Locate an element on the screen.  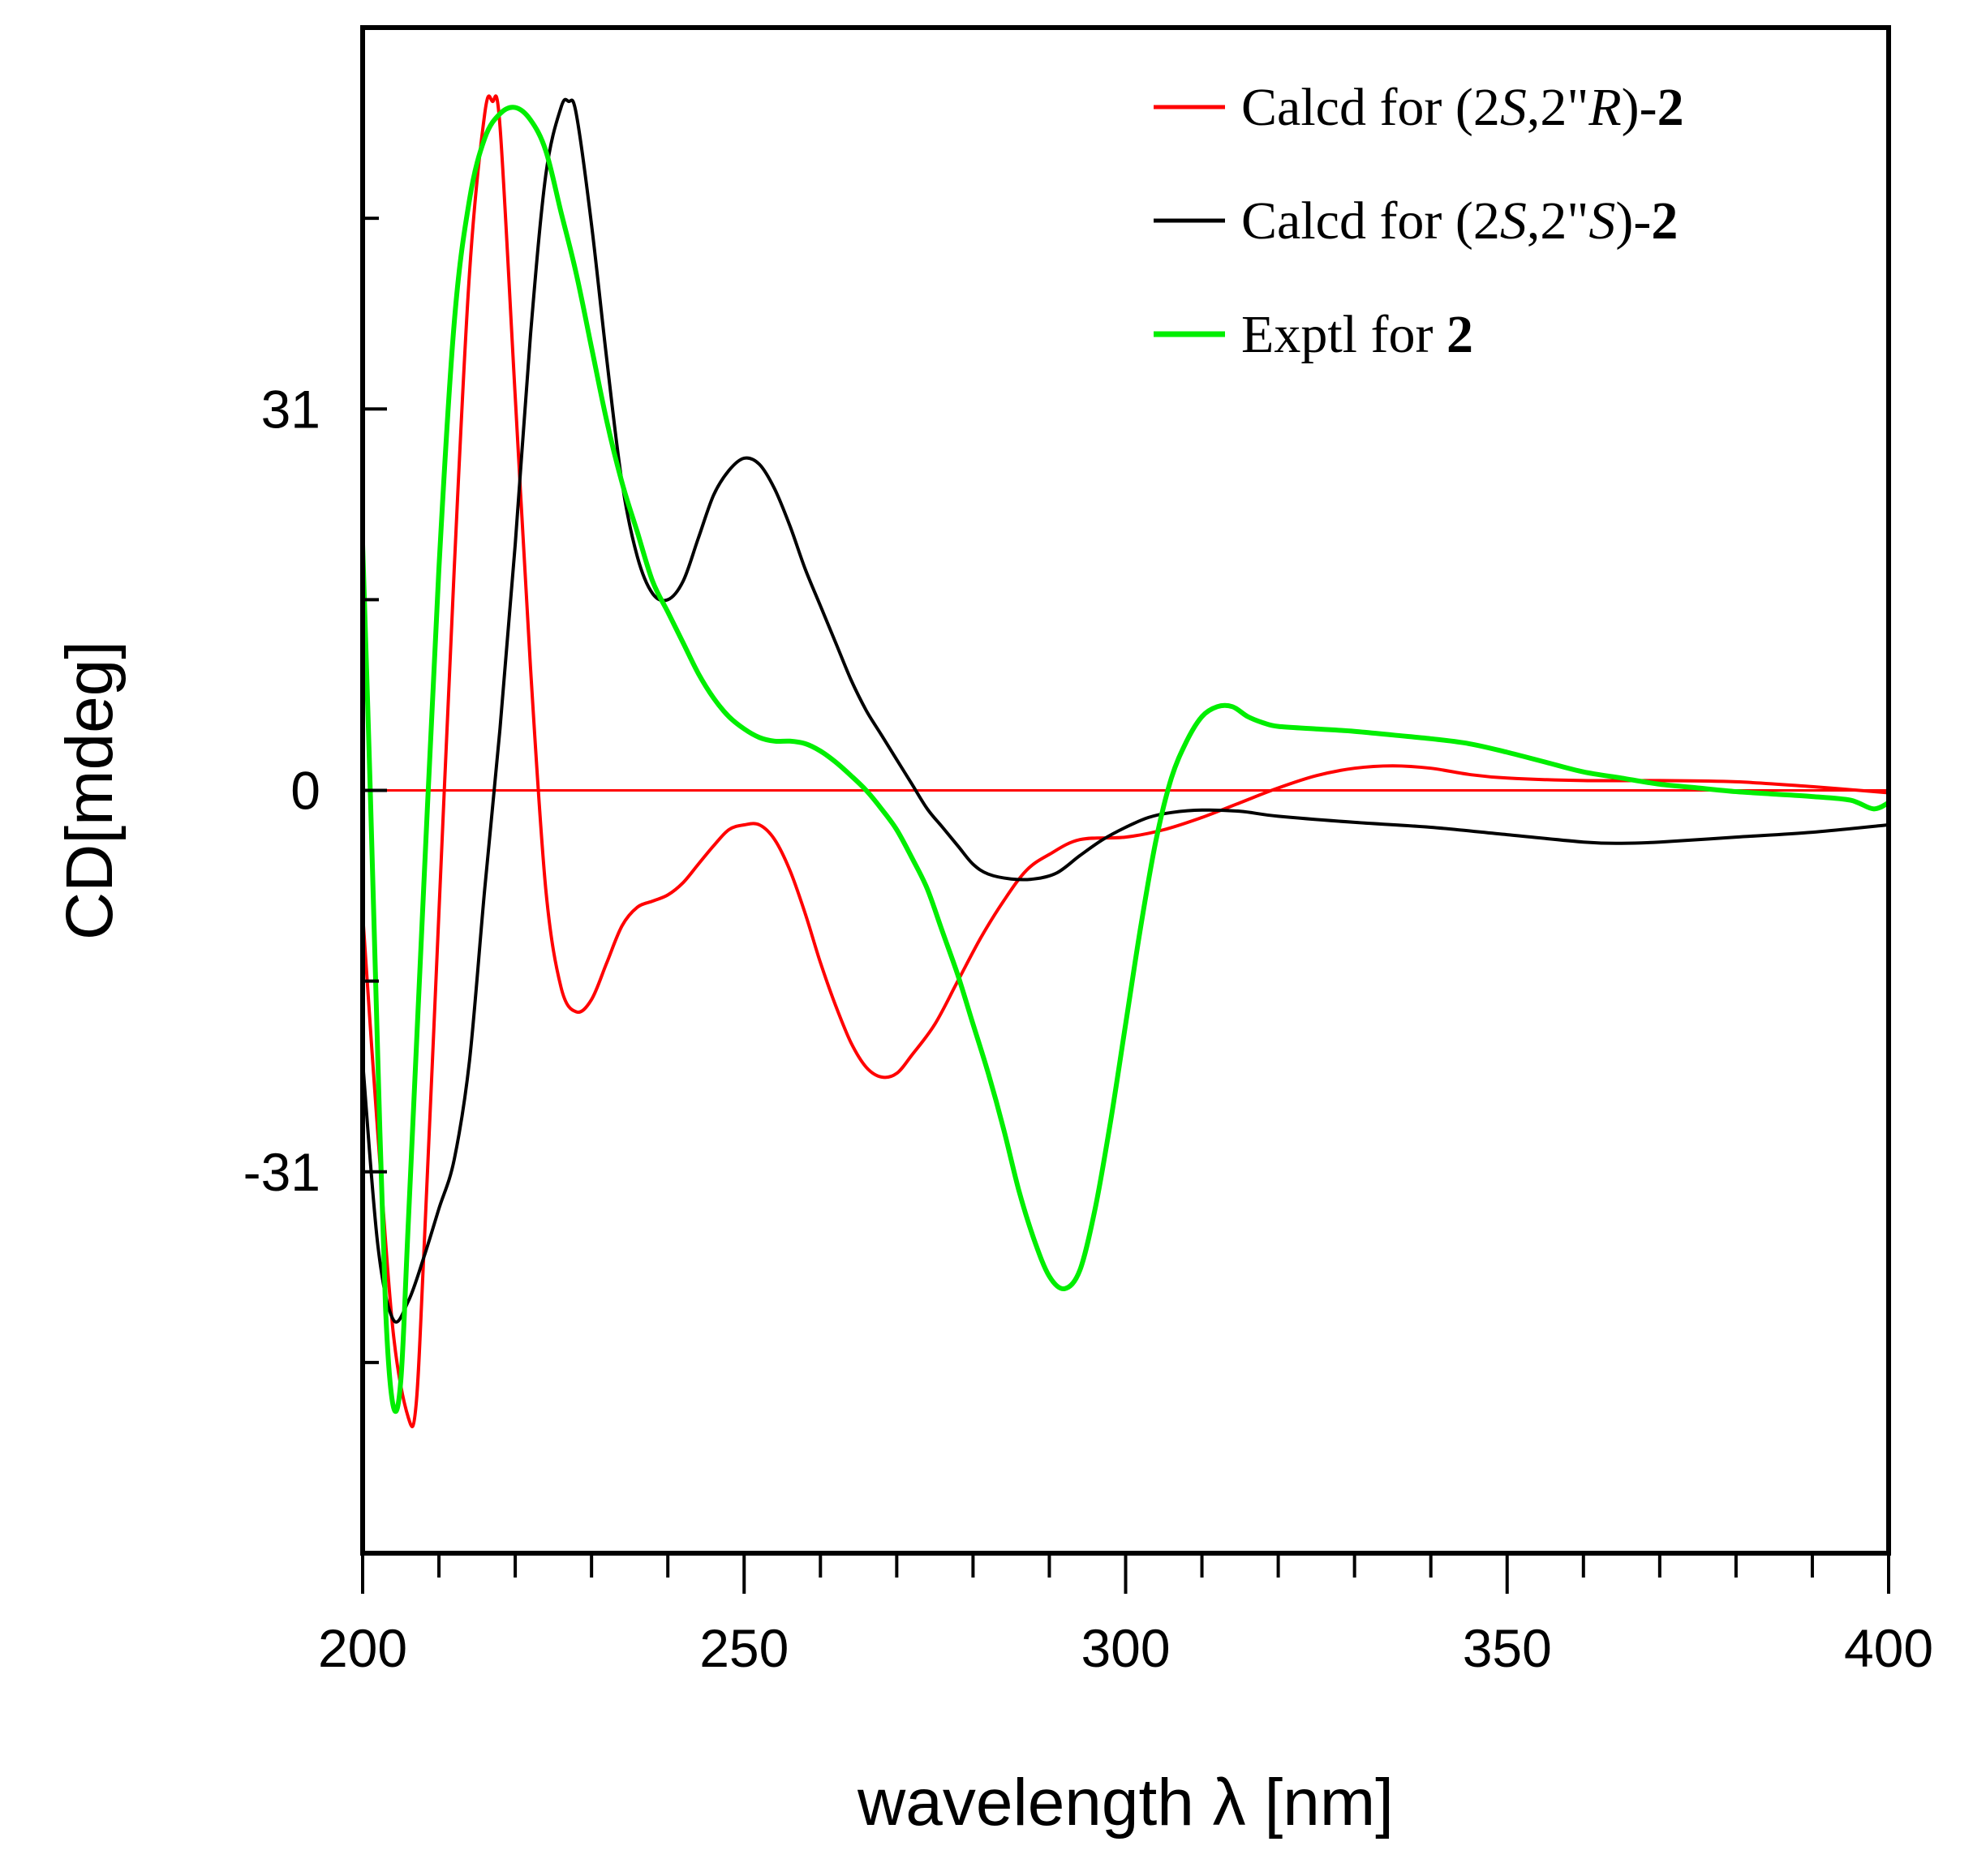
y-axis-ticks: 31 0 -31 is located at coordinates (315, 790).